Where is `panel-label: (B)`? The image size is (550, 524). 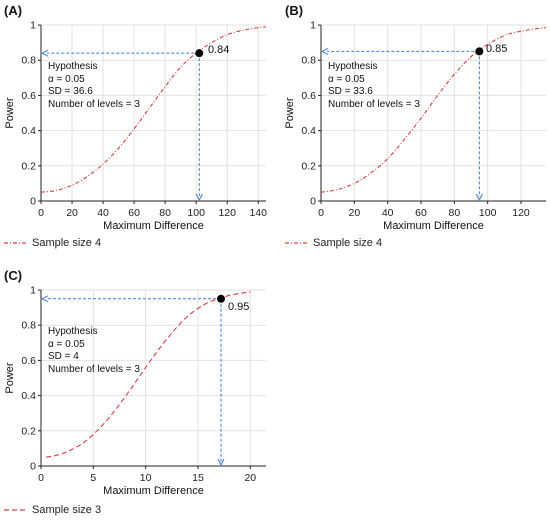
panel-label: (B) is located at coordinates (294, 10).